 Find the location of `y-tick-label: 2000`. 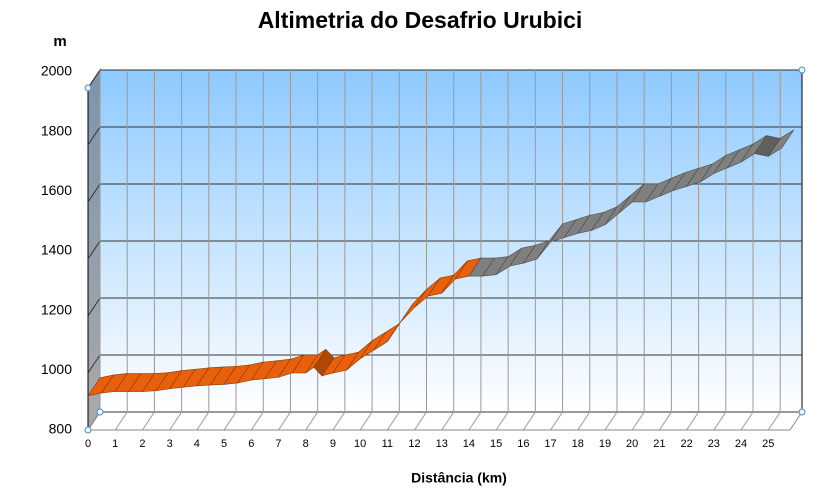

y-tick-label: 2000 is located at coordinates (56, 71).